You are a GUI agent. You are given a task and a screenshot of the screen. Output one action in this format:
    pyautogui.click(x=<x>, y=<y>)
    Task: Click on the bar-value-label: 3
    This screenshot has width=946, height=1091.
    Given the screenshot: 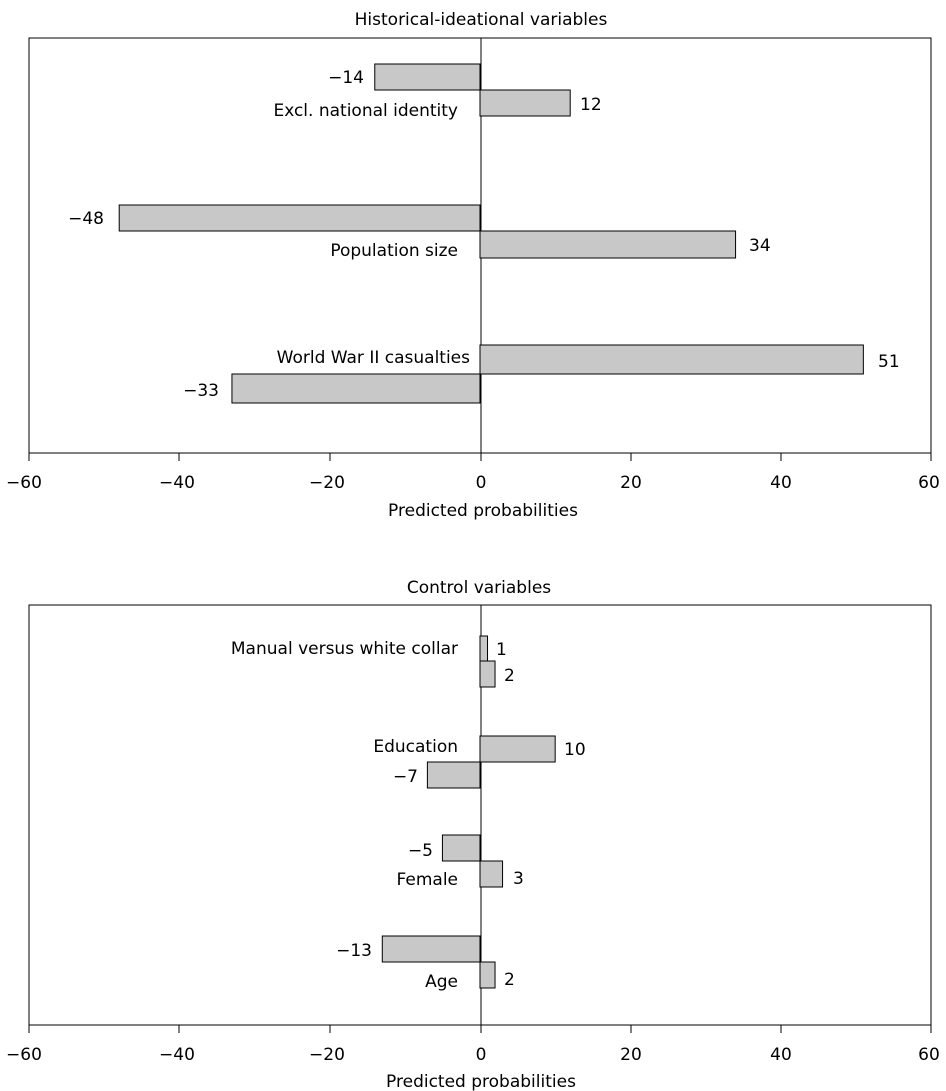 What is the action you would take?
    pyautogui.click(x=518, y=879)
    